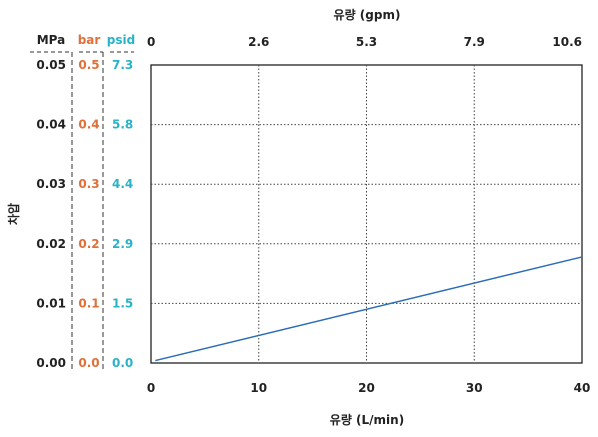 The width and height of the screenshot is (598, 437). Describe the element at coordinates (13, 214) in the screenshot. I see `y-axis-title: 차압` at that location.